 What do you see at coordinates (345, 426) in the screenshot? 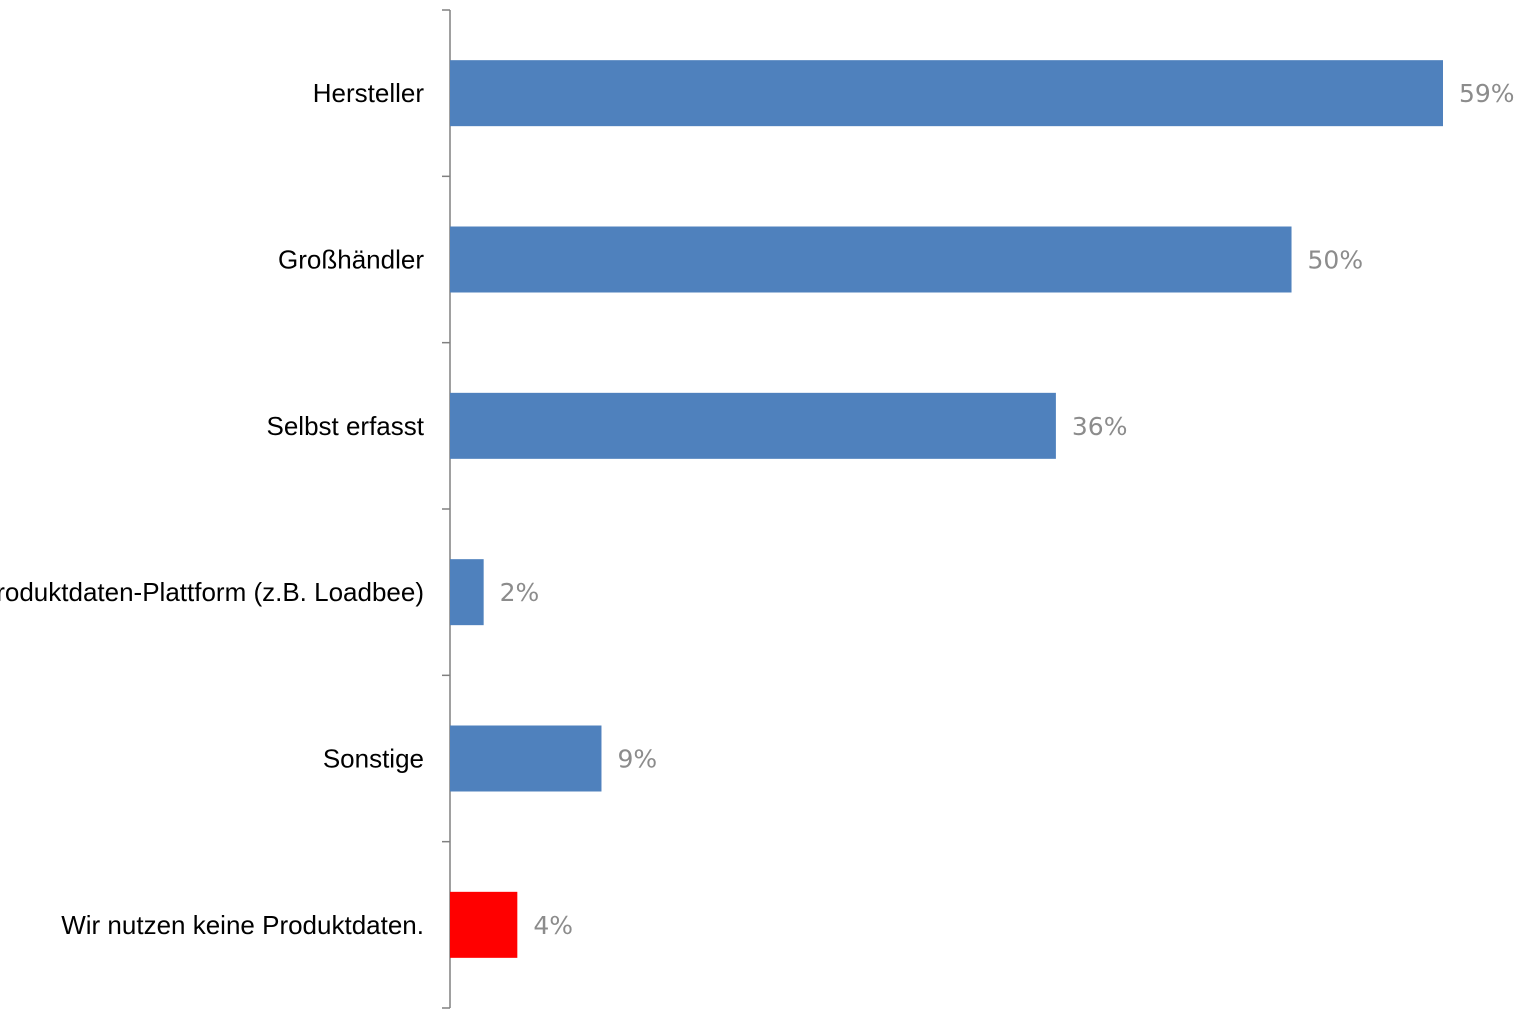
I see `category-label-2: Selbst erfasst` at bounding box center [345, 426].